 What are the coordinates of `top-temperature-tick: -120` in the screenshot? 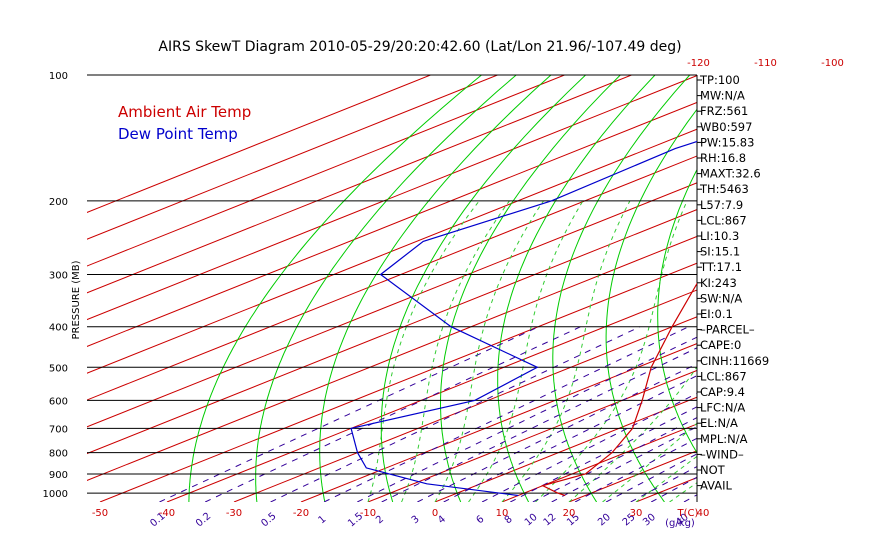 It's located at (698, 63).